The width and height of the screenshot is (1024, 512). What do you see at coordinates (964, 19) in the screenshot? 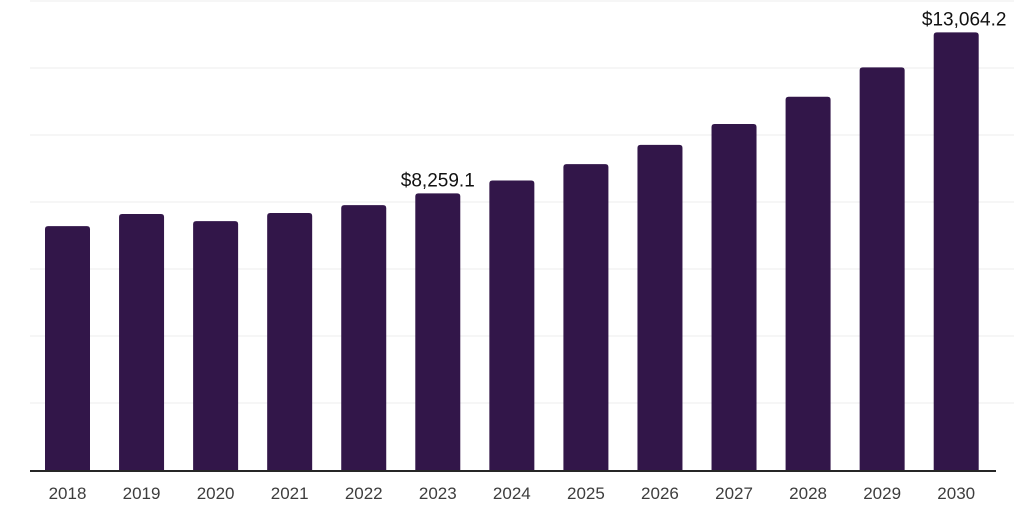
I see `data-label-2030: $13,064.2` at bounding box center [964, 19].